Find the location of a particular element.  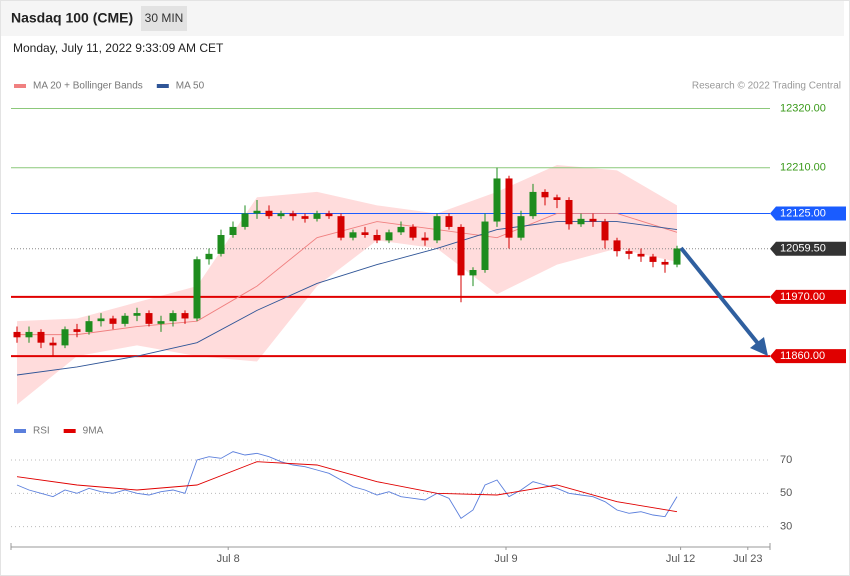

x-tick-label: Jul 8 is located at coordinates (228, 559).